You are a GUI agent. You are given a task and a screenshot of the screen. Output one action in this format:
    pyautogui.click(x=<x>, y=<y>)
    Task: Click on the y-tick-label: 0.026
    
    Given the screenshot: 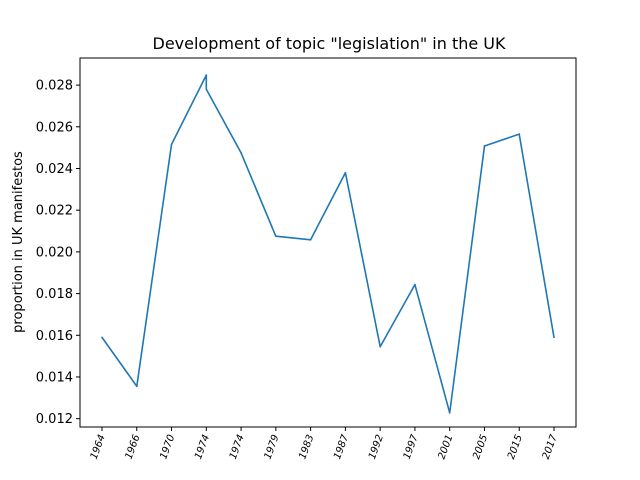 What is the action you would take?
    pyautogui.click(x=54, y=127)
    